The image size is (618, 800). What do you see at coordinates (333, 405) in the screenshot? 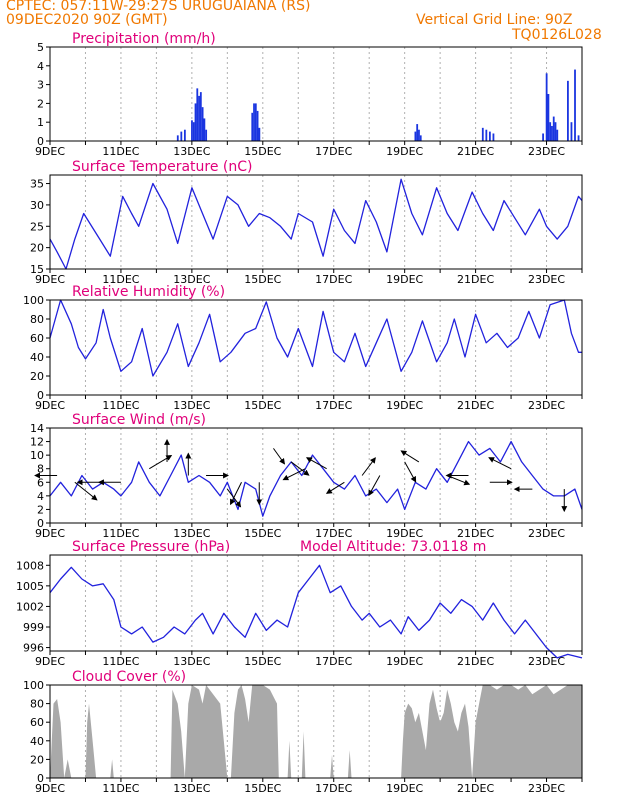
I see `panel3-xtick-label: 17DEC` at bounding box center [333, 405].